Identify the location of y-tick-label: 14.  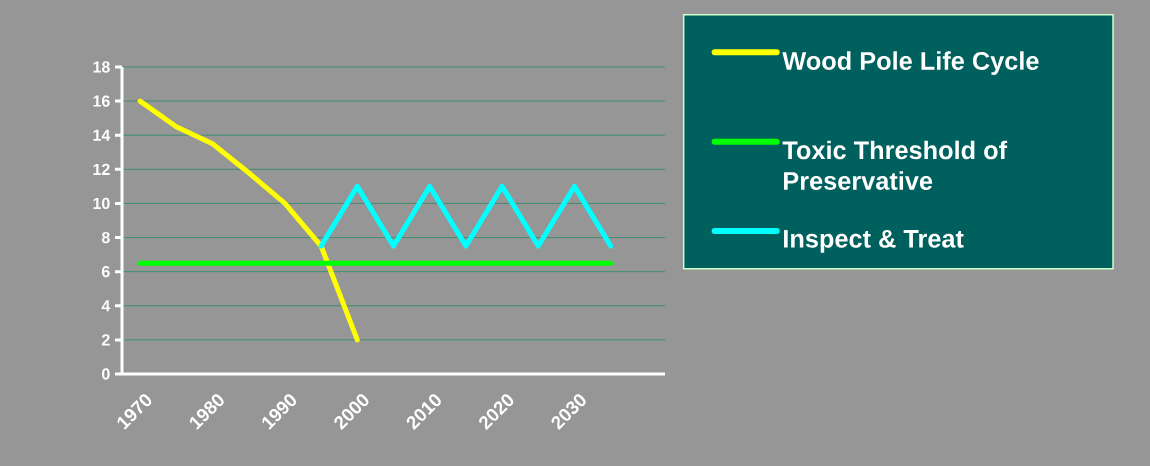
(102, 135).